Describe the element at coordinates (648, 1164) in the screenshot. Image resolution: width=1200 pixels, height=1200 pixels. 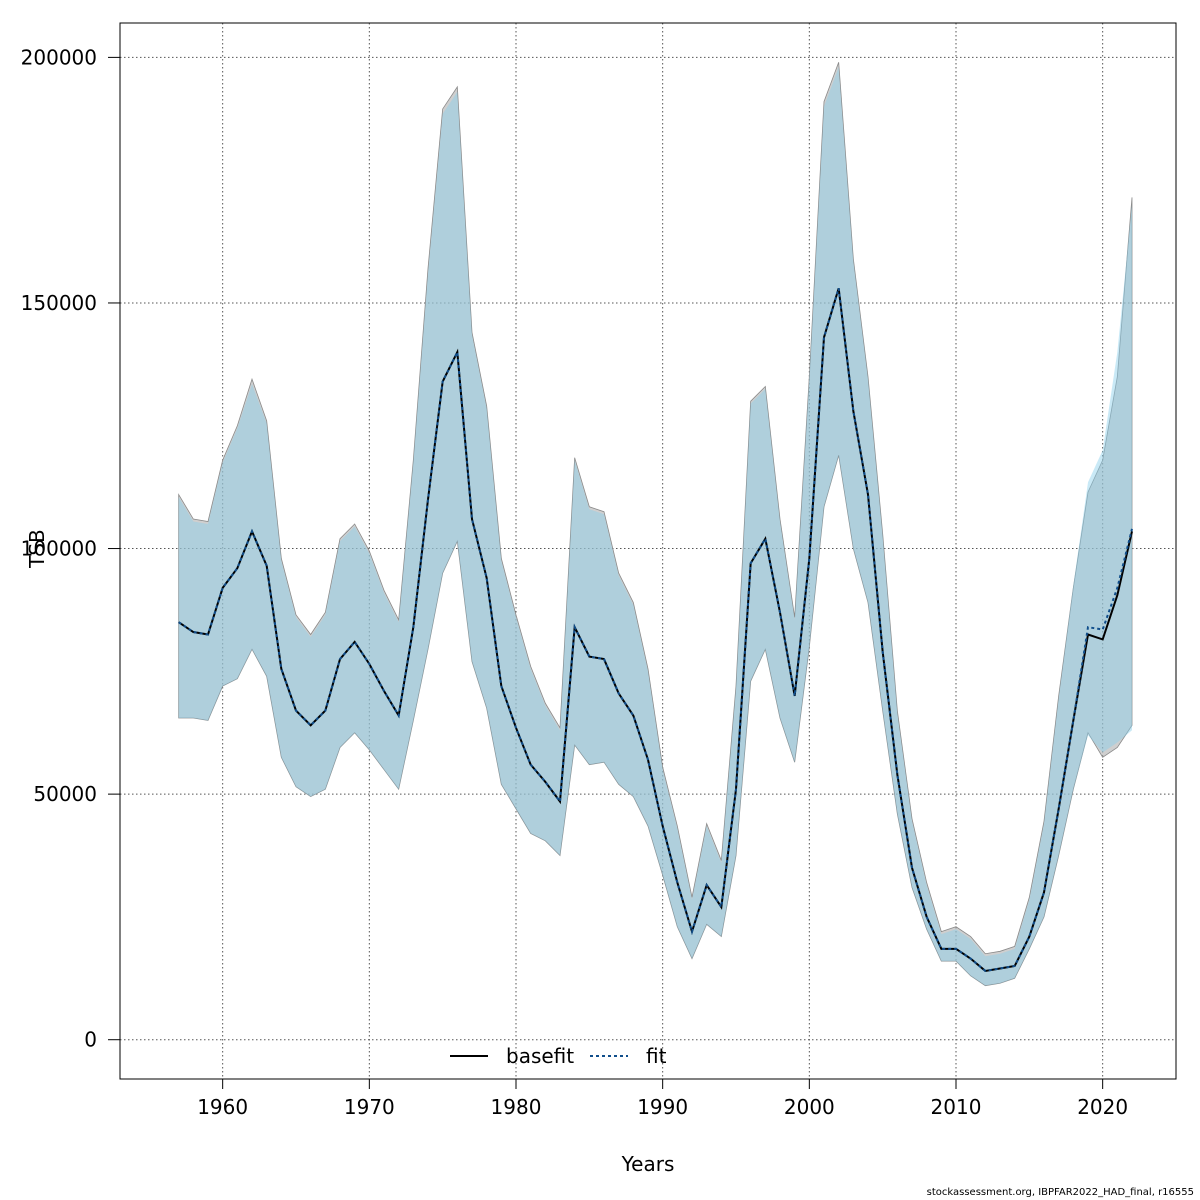
I see `x-axis-title: Years` at that location.